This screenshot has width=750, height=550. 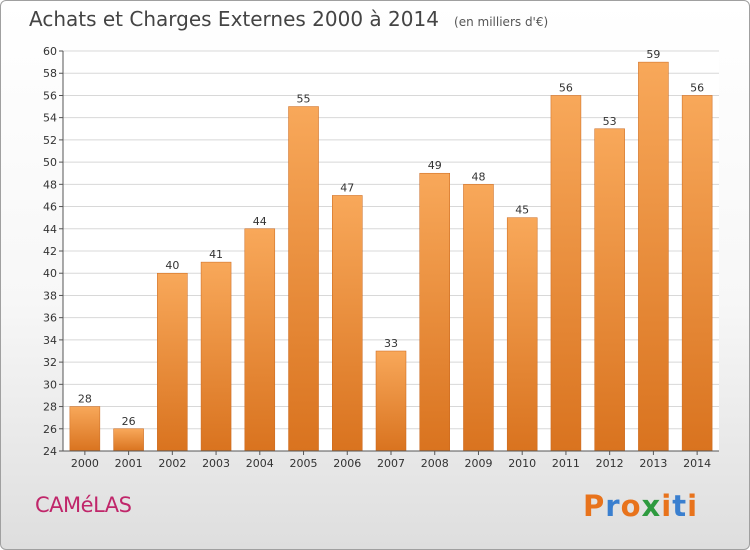 What do you see at coordinates (566, 463) in the screenshot?
I see `x-tick-label: 2011` at bounding box center [566, 463].